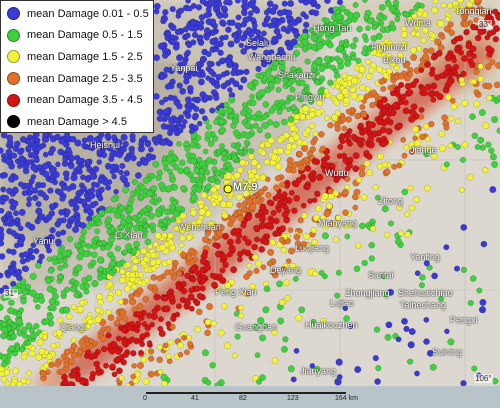  What do you see at coordinates (293, 398) in the screenshot?
I see `scale-tick: 123` at bounding box center [293, 398].